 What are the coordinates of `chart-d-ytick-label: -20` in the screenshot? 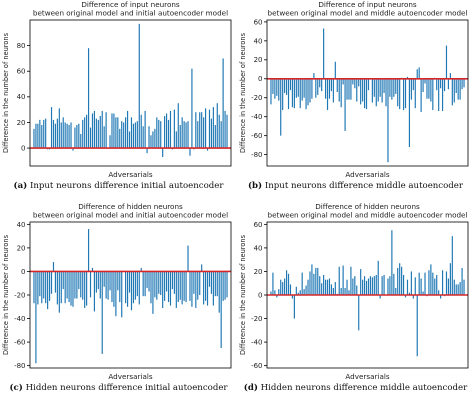 It's located at (256, 319).